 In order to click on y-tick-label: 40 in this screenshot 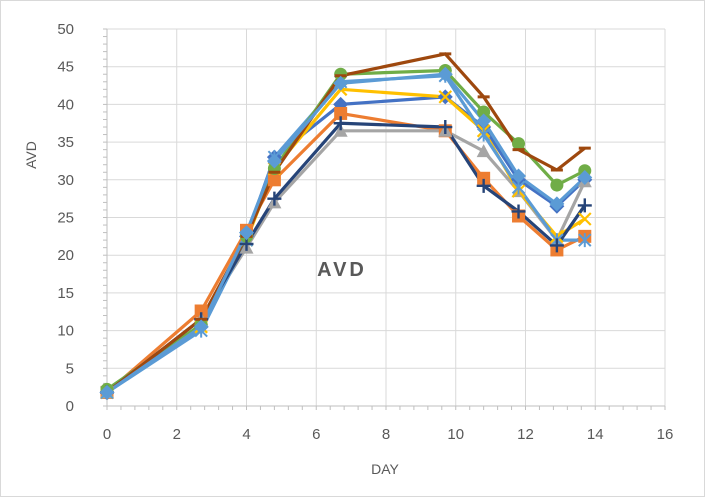, I will do `click(65, 104)`.